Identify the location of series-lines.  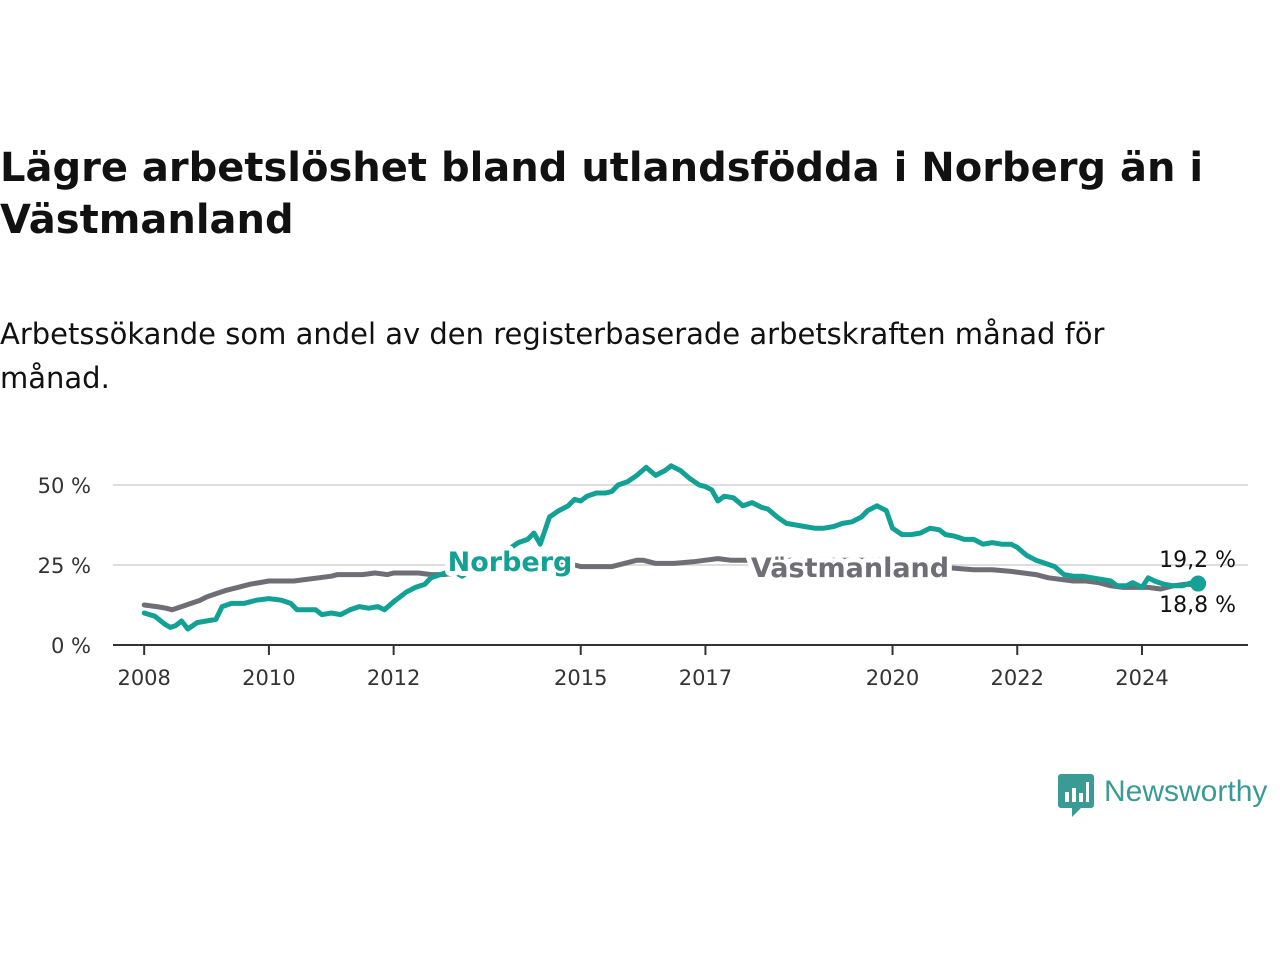
(674, 547).